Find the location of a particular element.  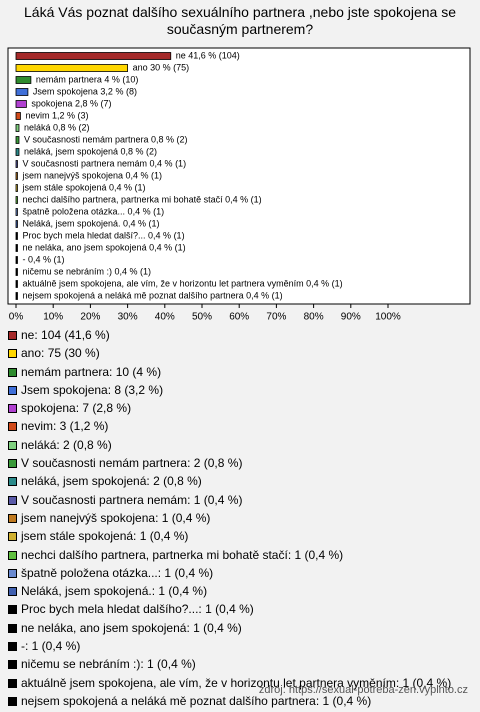

legend-label: jsem nanejvýš spokojena: 1 (0,4 %) is located at coordinates (116, 517).